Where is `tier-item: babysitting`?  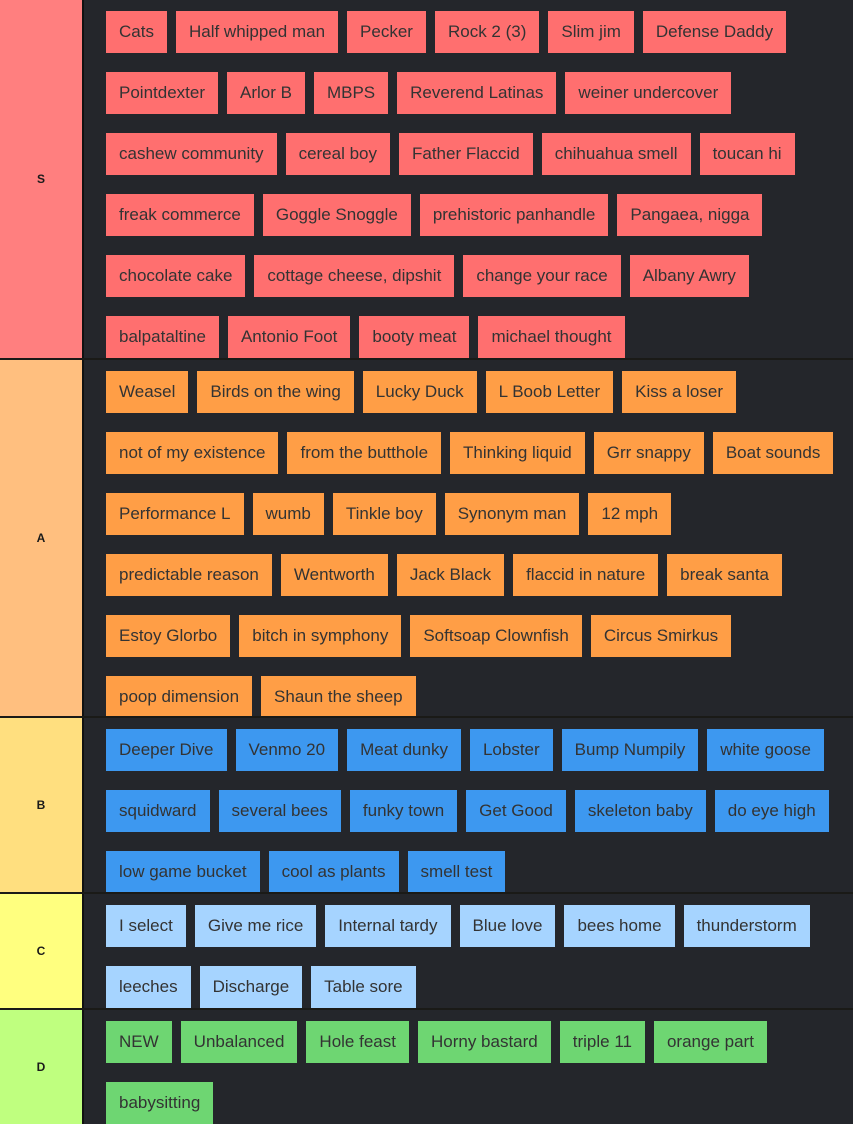
tier-item: babysitting is located at coordinates (160, 1103).